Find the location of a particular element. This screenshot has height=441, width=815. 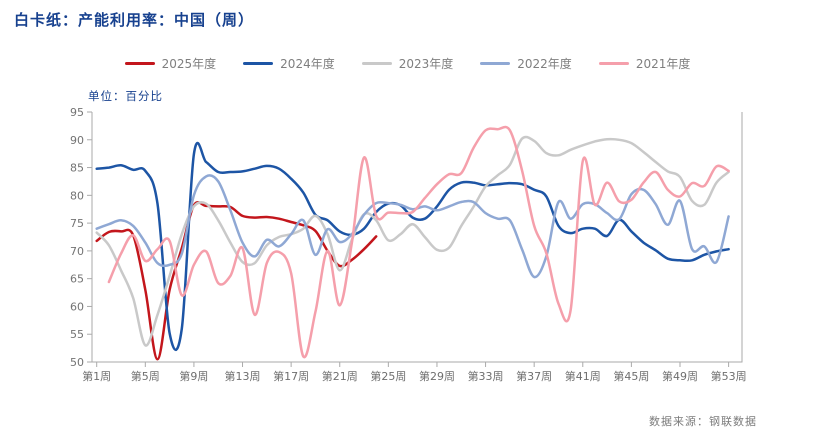

y-tick-label: 65 is located at coordinates (77, 279).